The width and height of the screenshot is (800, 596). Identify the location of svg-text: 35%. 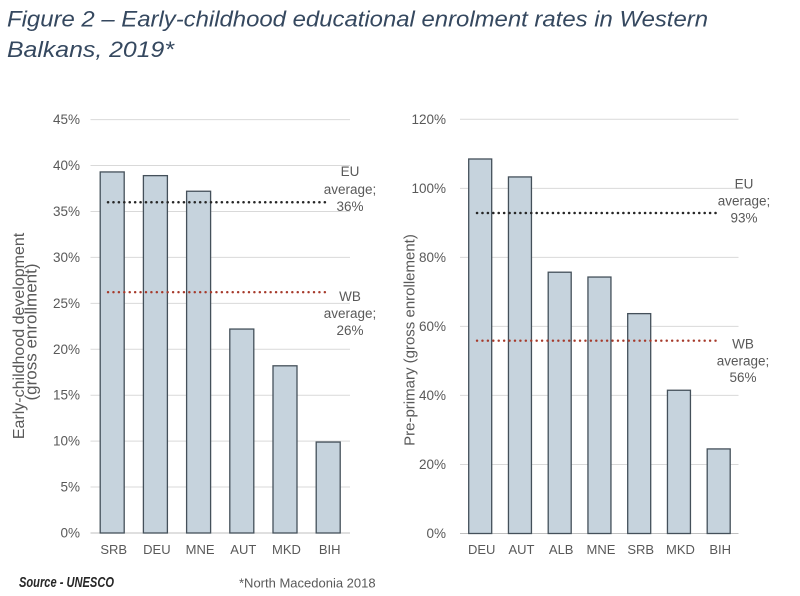
(66, 211).